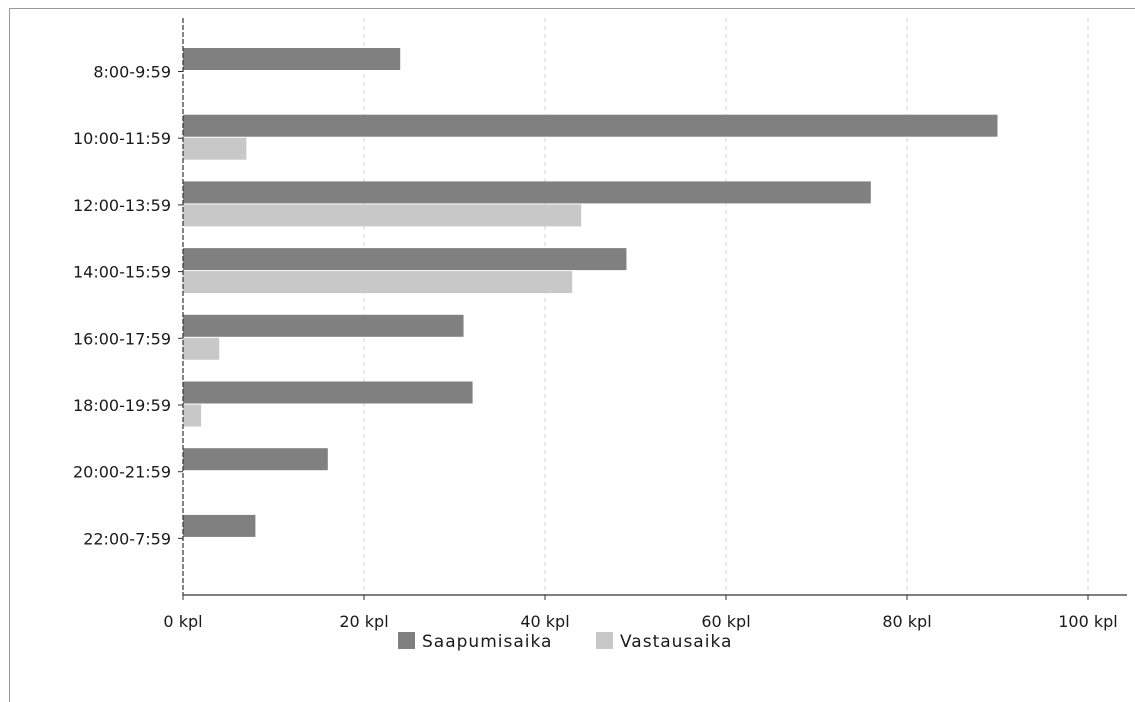  I want to click on legend-label: Vastausaika, so click(676, 642).